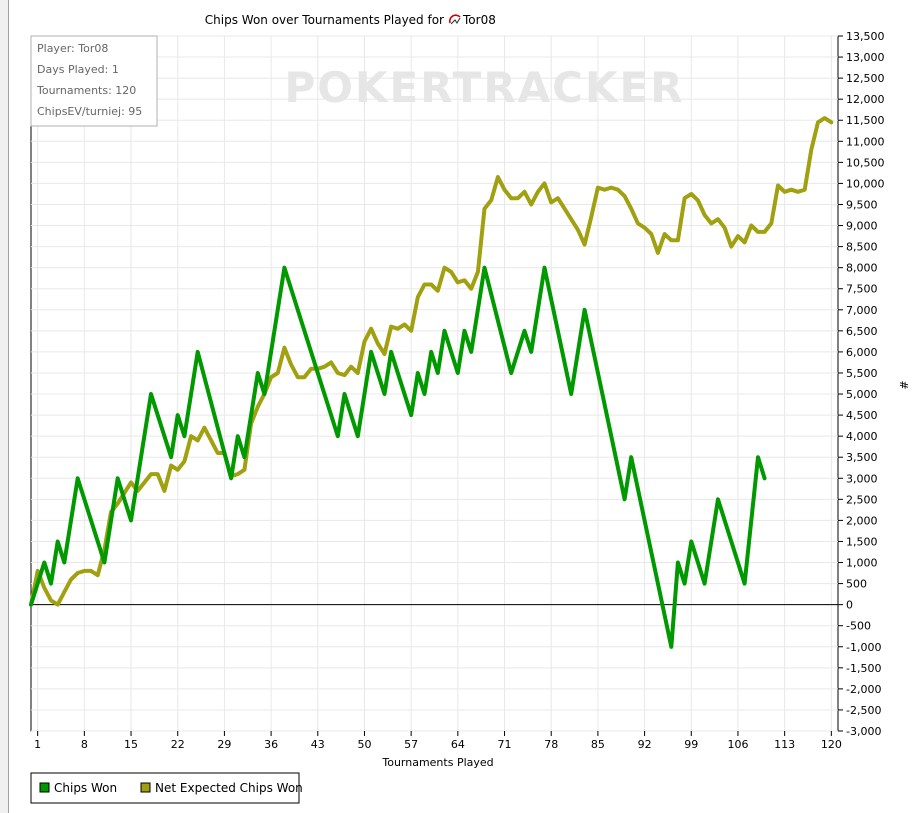  Describe the element at coordinates (364, 744) in the screenshot. I see `x-tick-label: 50` at that location.